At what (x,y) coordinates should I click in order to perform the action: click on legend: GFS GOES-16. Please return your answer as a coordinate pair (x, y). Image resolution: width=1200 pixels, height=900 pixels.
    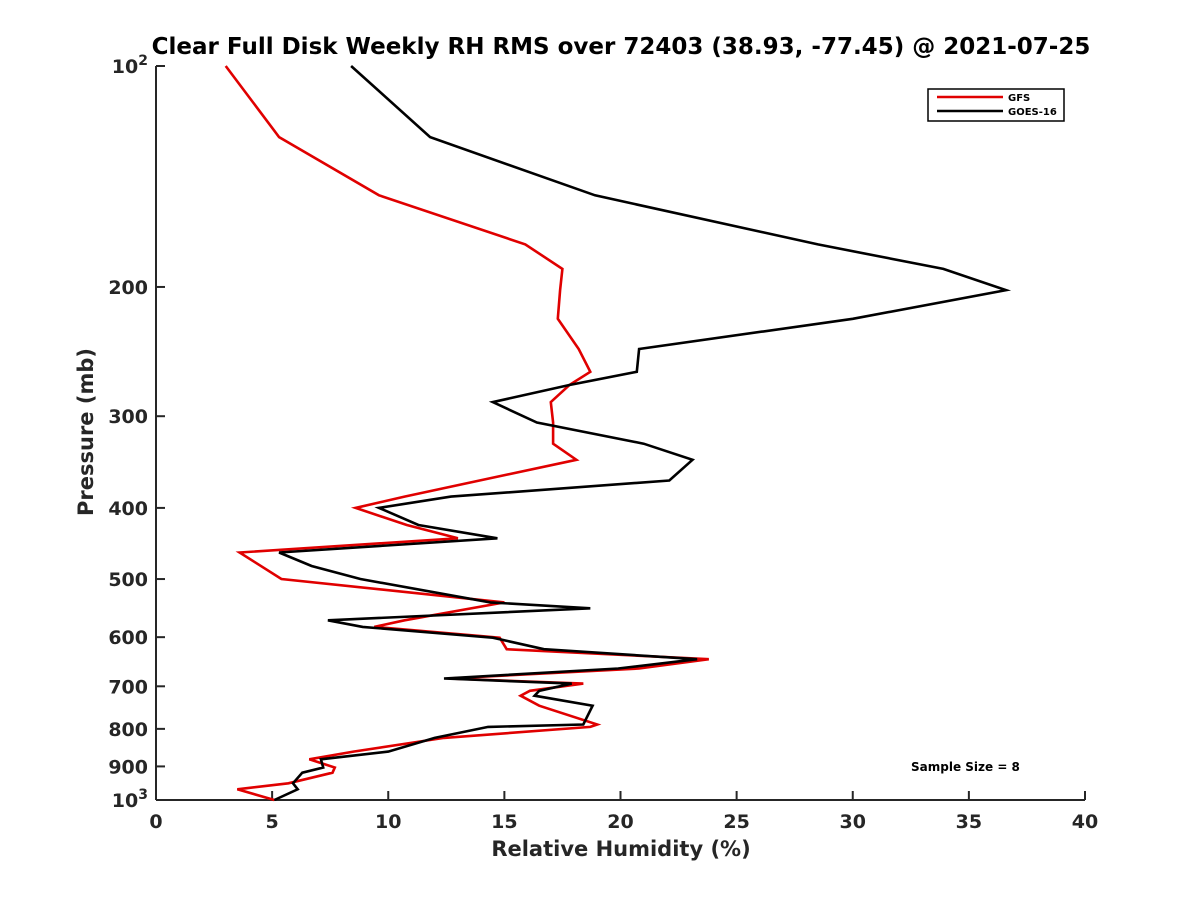
    Looking at the image, I should click on (996, 105).